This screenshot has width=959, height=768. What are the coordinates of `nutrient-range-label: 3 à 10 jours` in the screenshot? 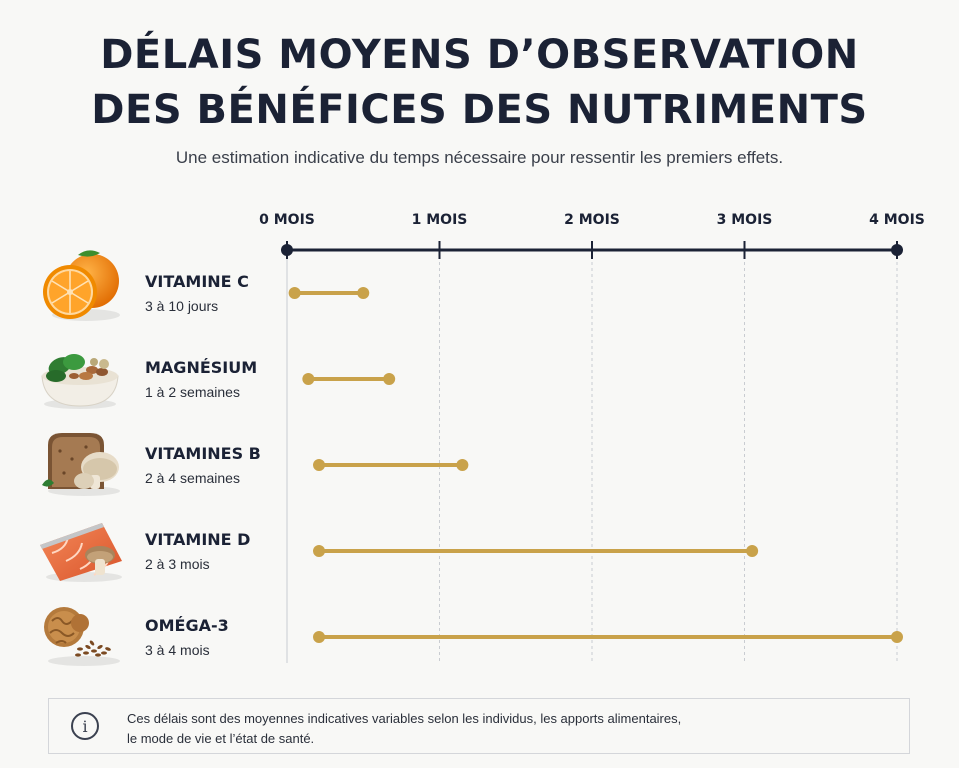 It's located at (181, 306).